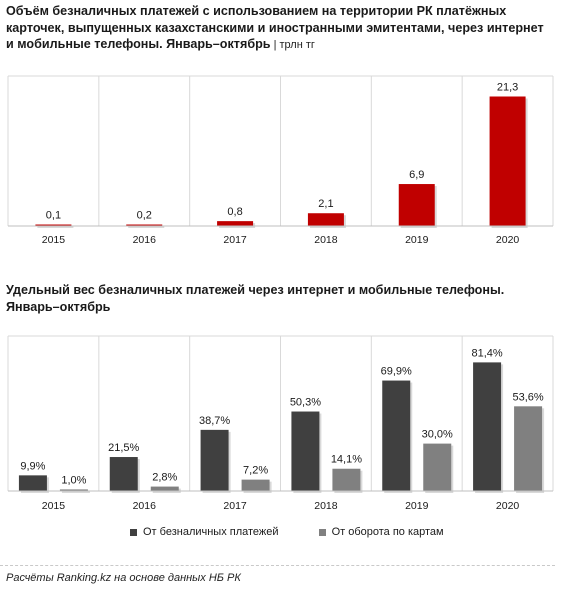 The height and width of the screenshot is (591, 565). Describe the element at coordinates (133, 532) in the screenshot. I see `legend-swatch-series1` at that location.